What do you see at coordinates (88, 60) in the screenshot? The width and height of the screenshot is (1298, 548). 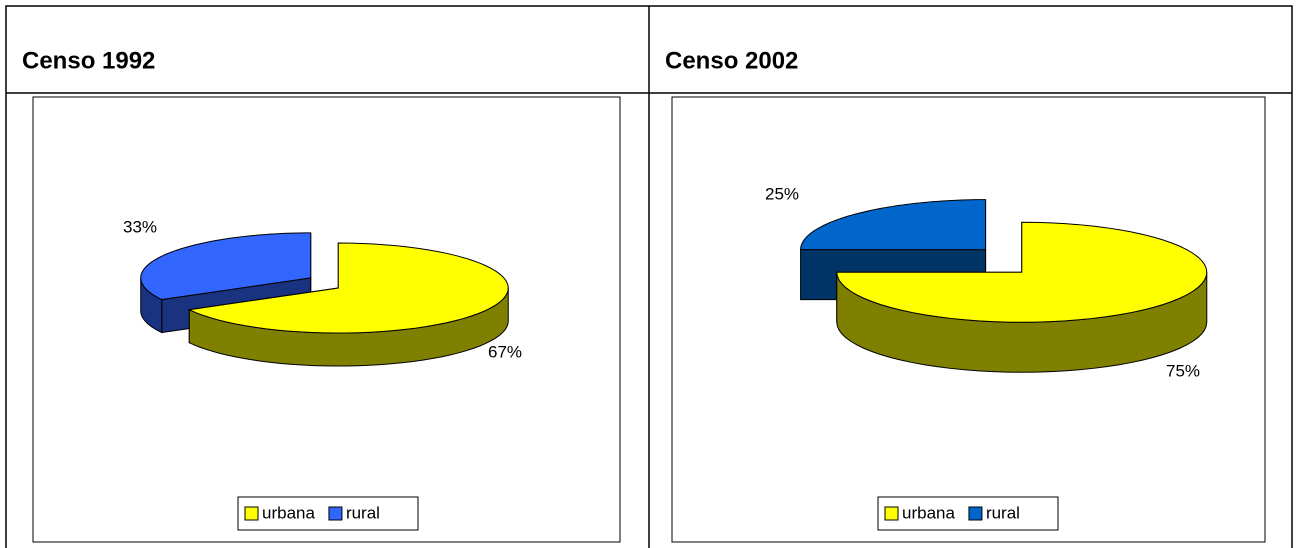 I see `chart-title: Censo 1992` at bounding box center [88, 60].